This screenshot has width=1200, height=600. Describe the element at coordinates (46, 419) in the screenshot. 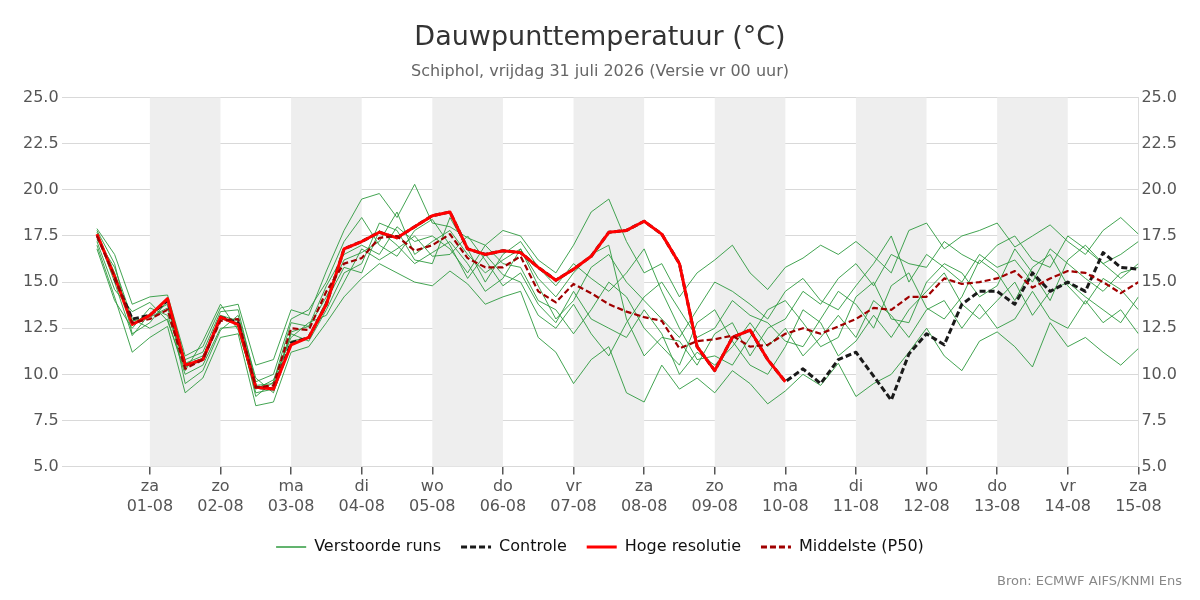

I see `y-tick-label: 7.5` at that location.